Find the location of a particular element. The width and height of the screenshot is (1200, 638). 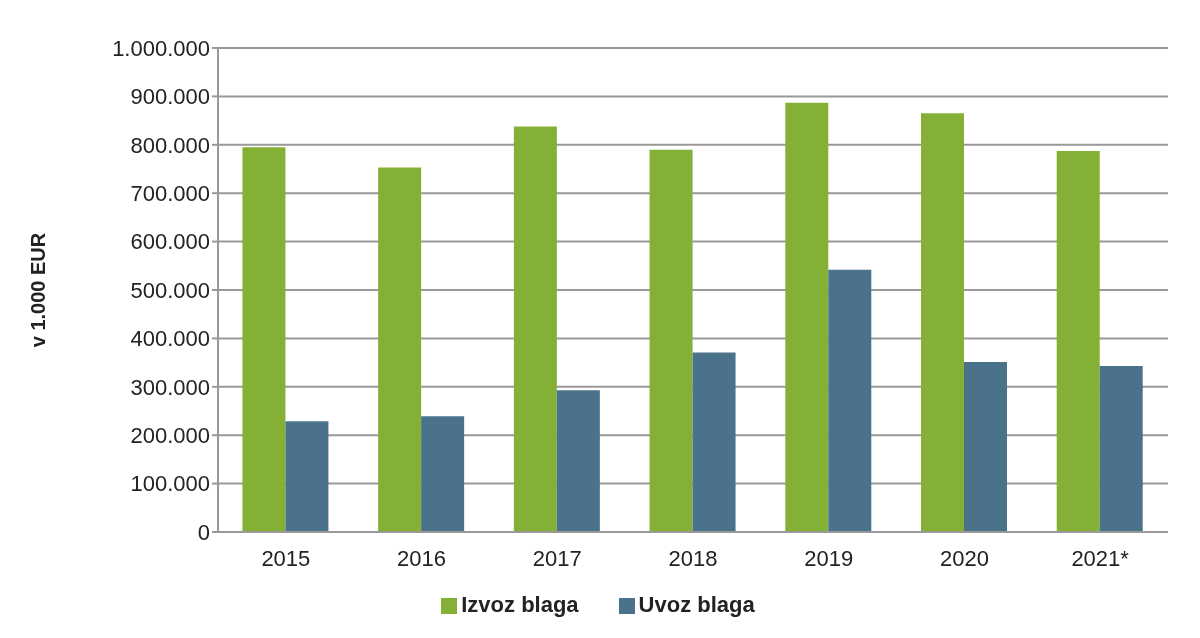

y-tick-label: 800.000 is located at coordinates (170, 145).